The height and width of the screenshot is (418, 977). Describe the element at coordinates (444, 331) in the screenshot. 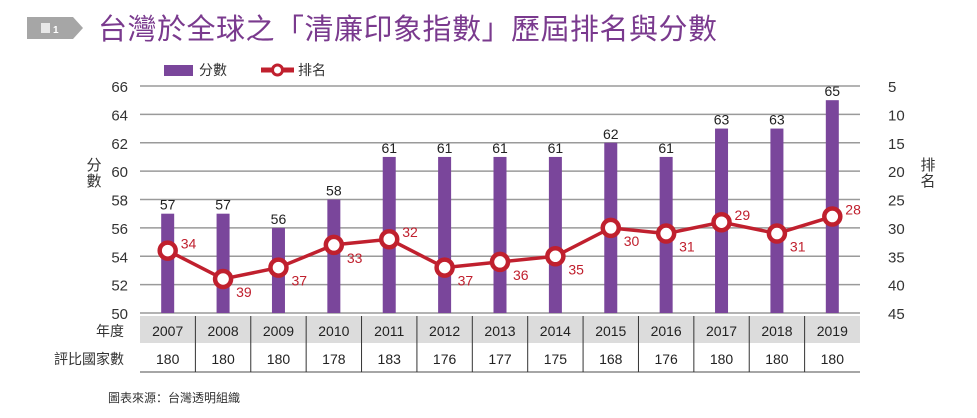

I see `x-category-label: 2012` at that location.